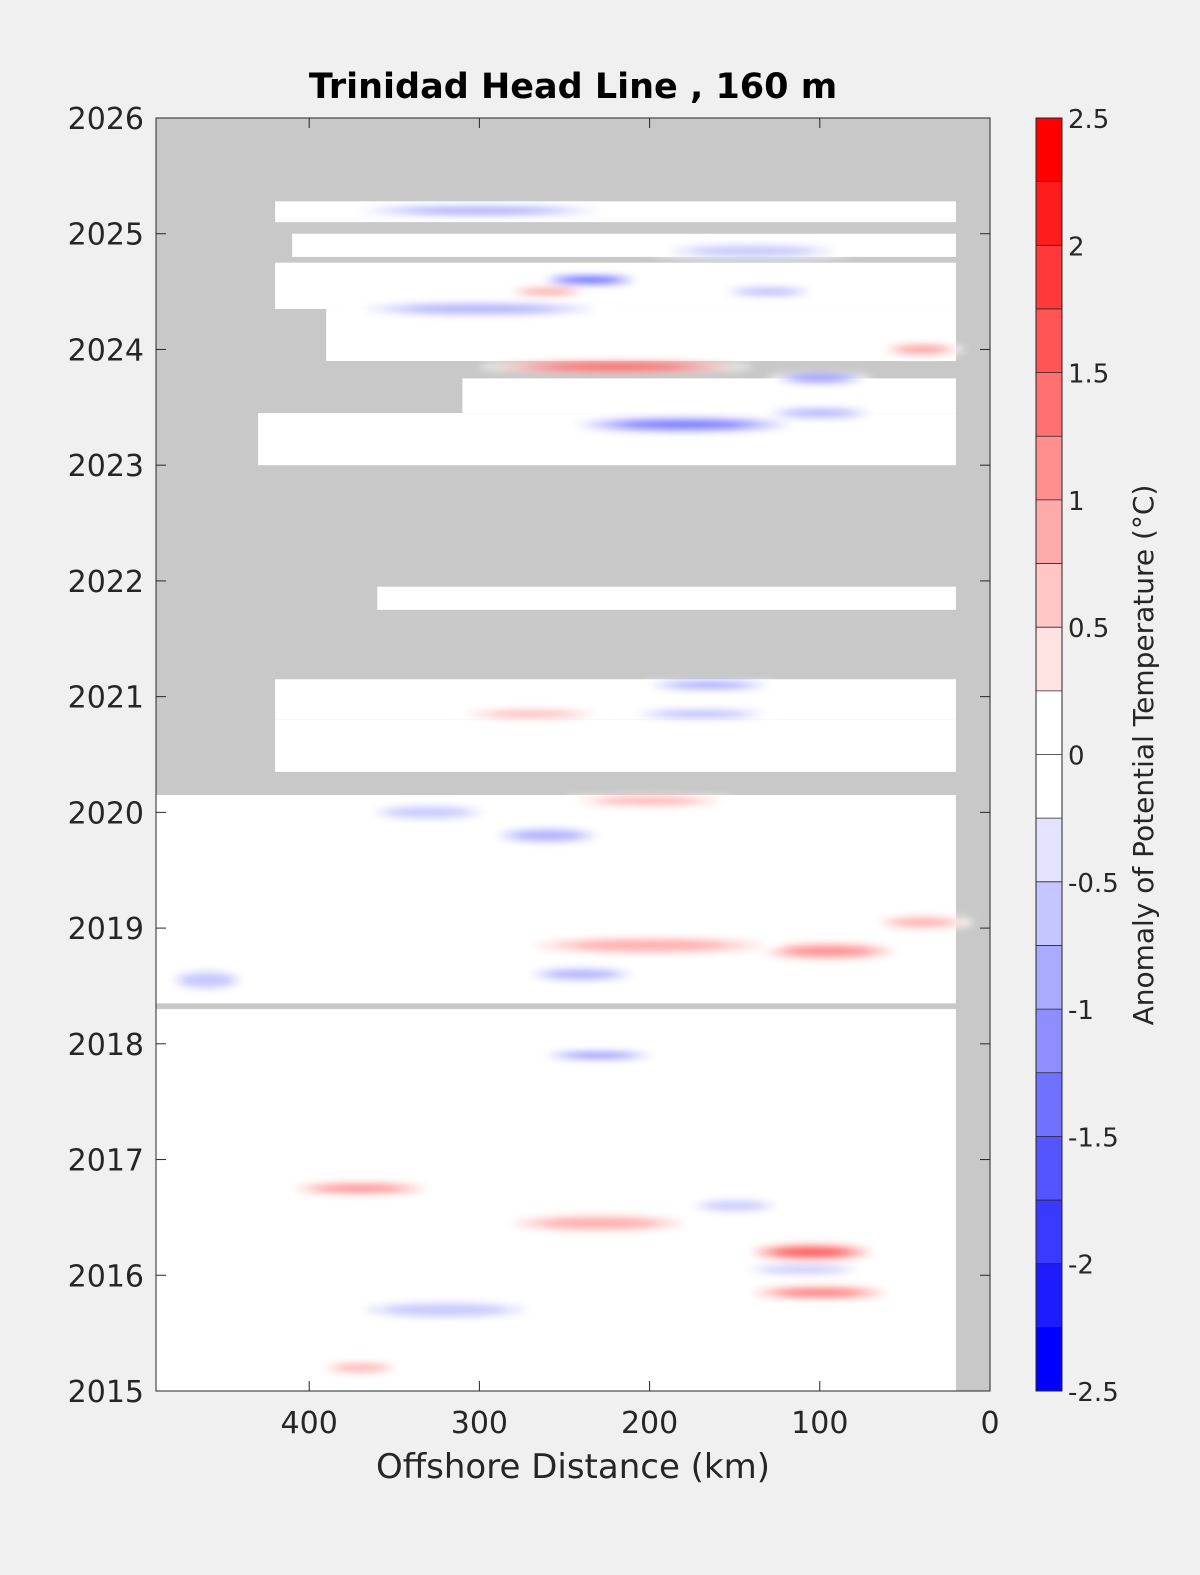 This screenshot has width=1200, height=1575. I want to click on colorbar-tick-label: 0, so click(1076, 757).